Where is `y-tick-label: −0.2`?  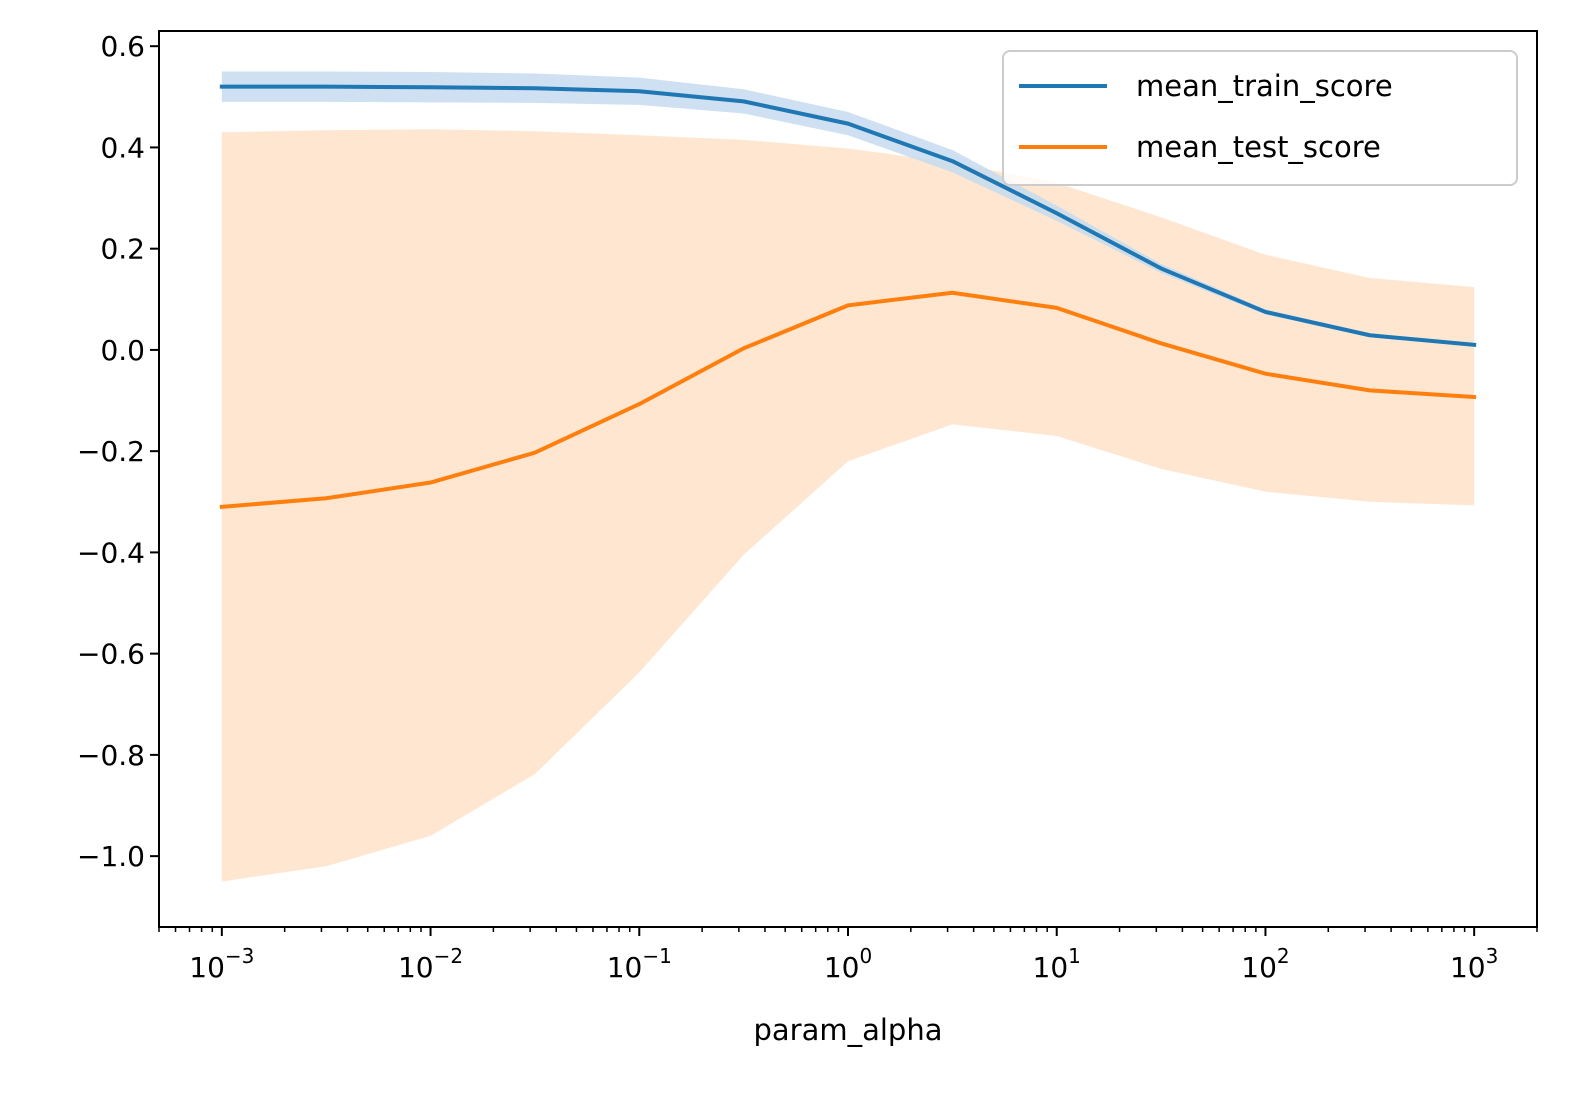 y-tick-label: −0.2 is located at coordinates (111, 451).